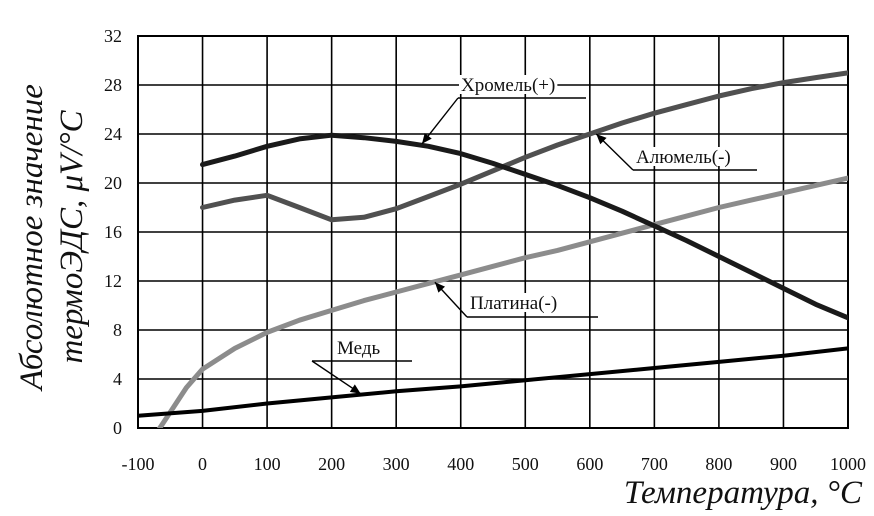 Image resolution: width=874 pixels, height=516 pixels. I want to click on x-tick-label: 900, so click(783, 464).